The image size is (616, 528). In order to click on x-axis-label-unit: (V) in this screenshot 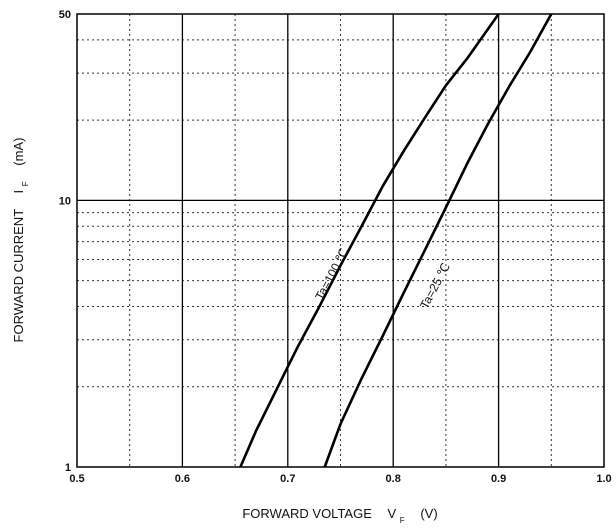, I will do `click(428, 513)`.